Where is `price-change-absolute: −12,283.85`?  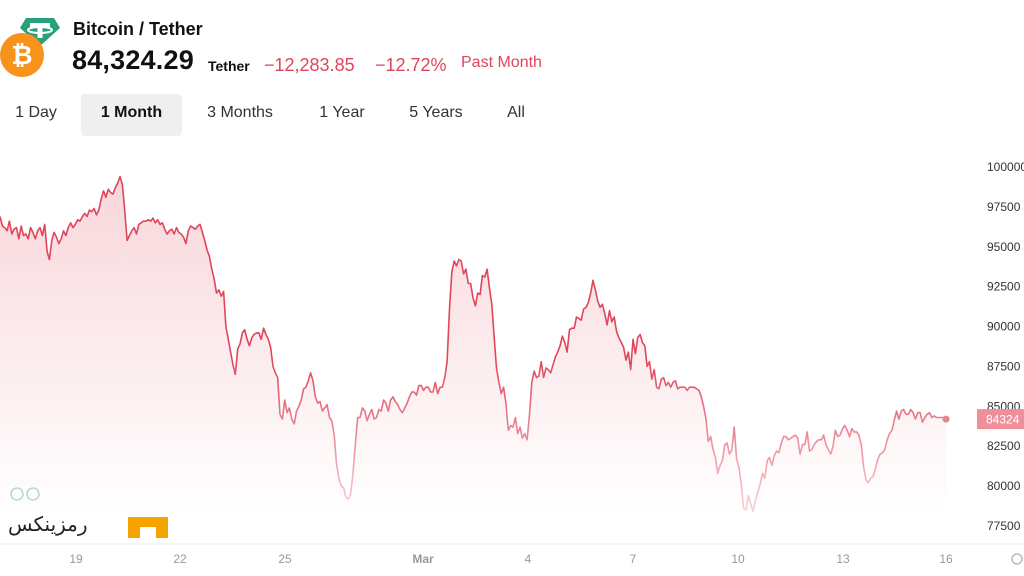
price-change-absolute: −12,283.85 is located at coordinates (309, 65).